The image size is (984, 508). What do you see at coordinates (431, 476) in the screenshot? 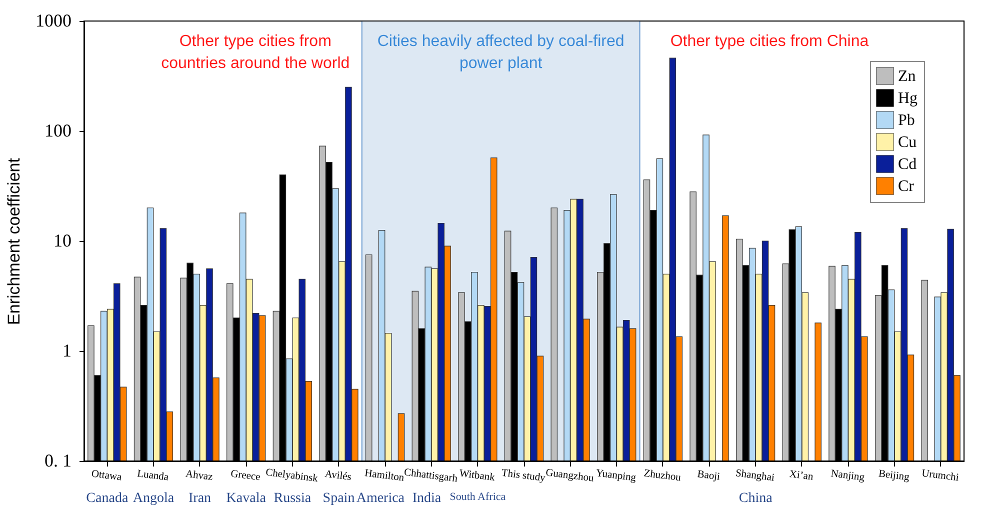
I see `x-tick-label: Chhattisgarh` at bounding box center [431, 476].